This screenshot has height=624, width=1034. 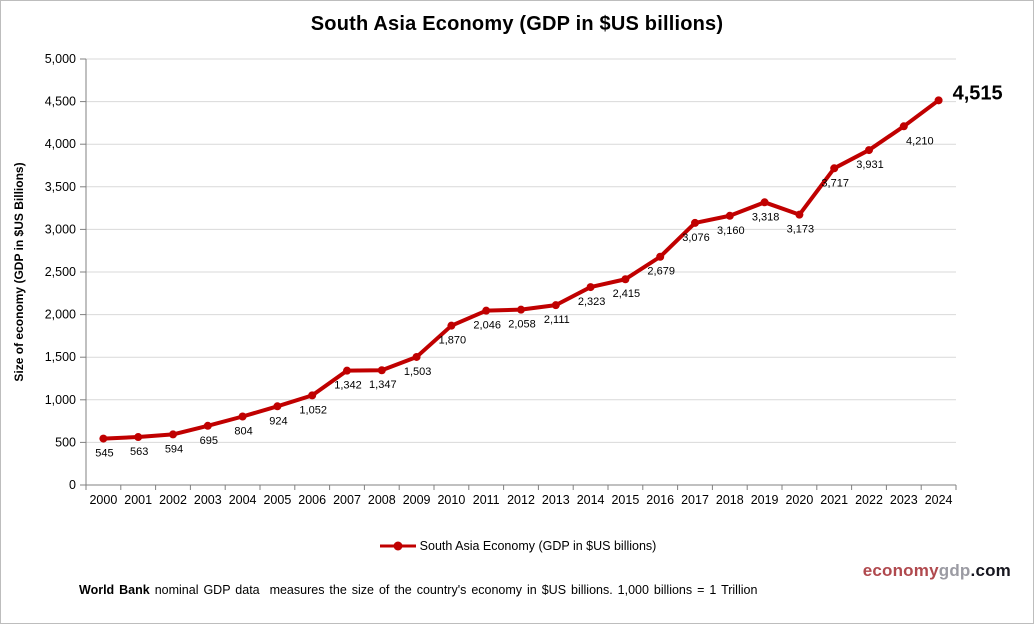 What do you see at coordinates (920, 141) in the screenshot?
I see `data-label: 4,210` at bounding box center [920, 141].